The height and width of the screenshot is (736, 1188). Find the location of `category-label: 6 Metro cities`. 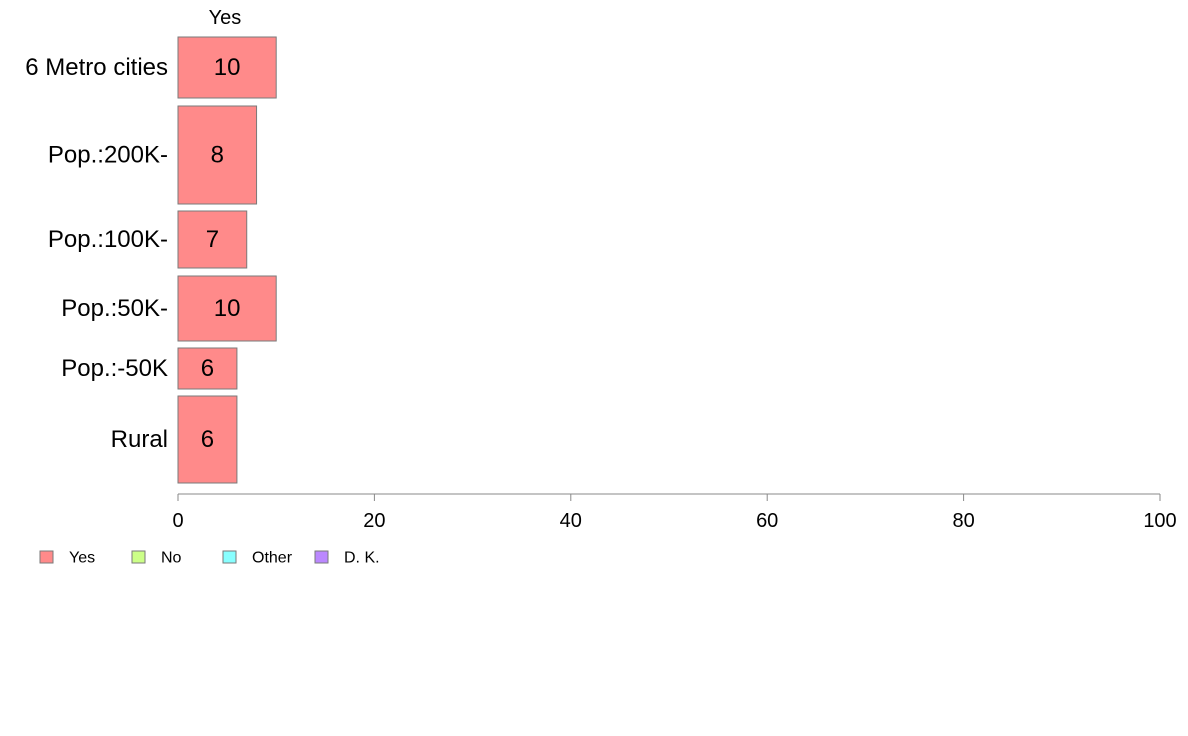

category-label: 6 Metro cities is located at coordinates (96, 67).